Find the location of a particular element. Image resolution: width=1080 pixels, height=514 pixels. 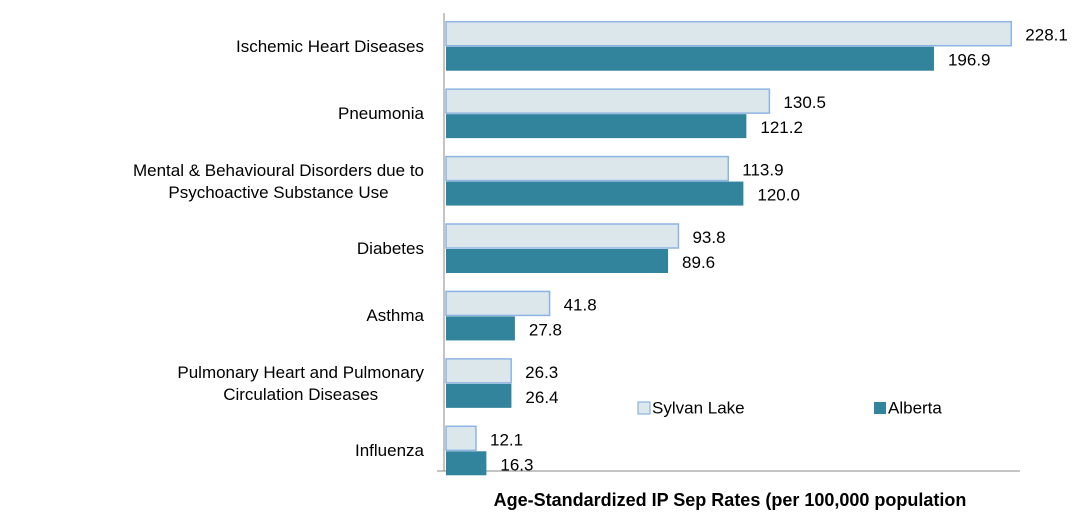

y-tick-label: Ischemic Heart Diseases is located at coordinates (329, 46).